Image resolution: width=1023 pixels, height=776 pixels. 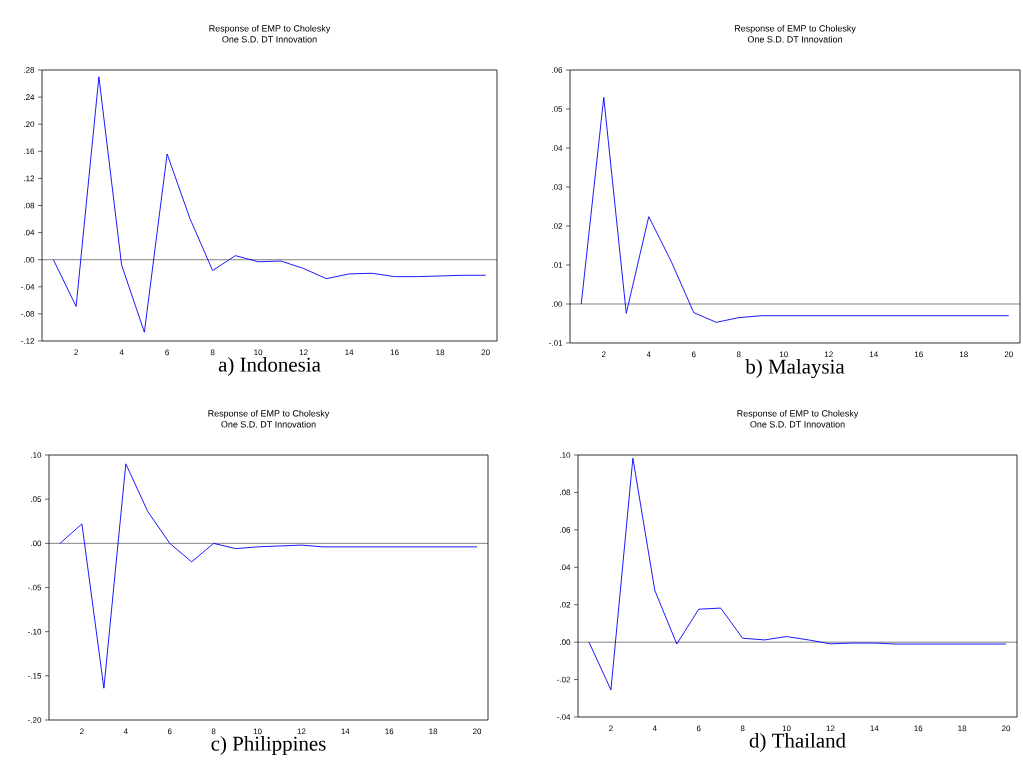 What do you see at coordinates (795, 369) in the screenshot?
I see `x-axis-title: b) Malaysia` at bounding box center [795, 369].